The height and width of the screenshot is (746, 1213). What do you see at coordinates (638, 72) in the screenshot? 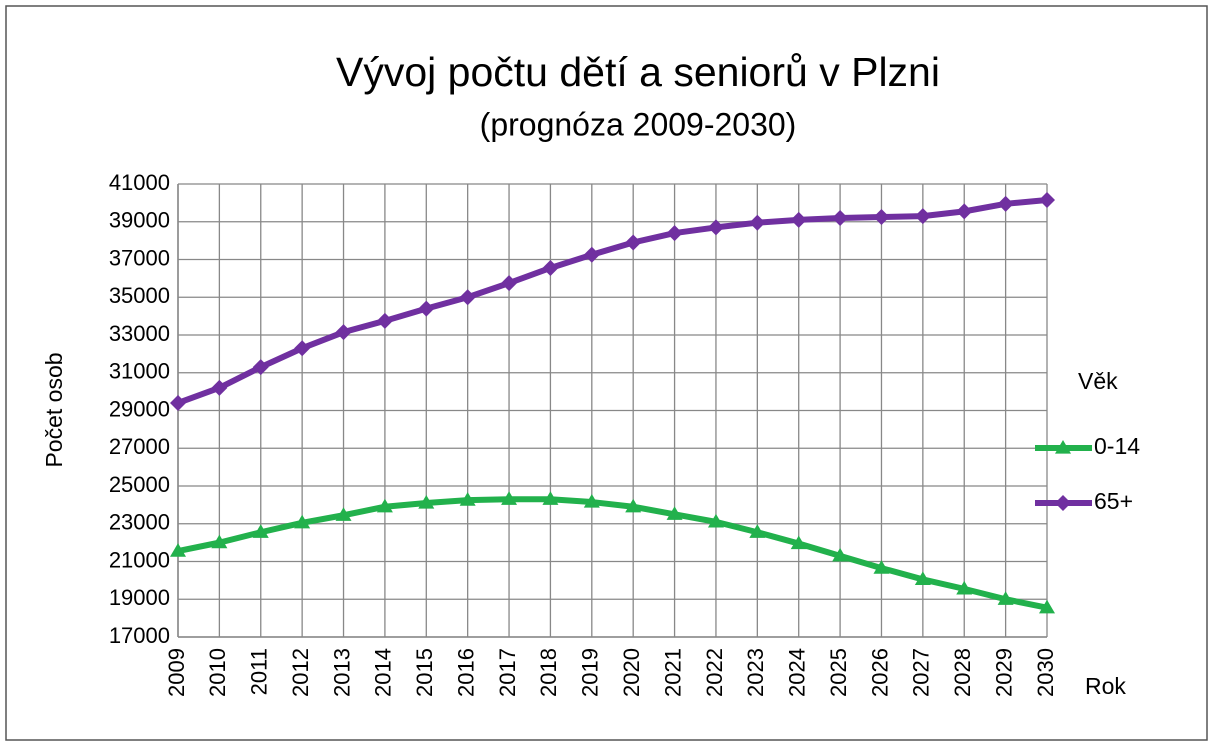
I see `chart-title: Vývoj počtu dětí a seniorů v Plzni` at bounding box center [638, 72].